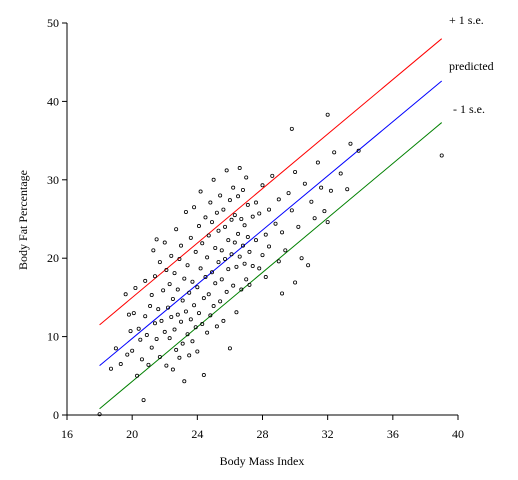 This screenshot has width=518, height=480. What do you see at coordinates (328, 434) in the screenshot?
I see `x-tick-label: 32` at bounding box center [328, 434].